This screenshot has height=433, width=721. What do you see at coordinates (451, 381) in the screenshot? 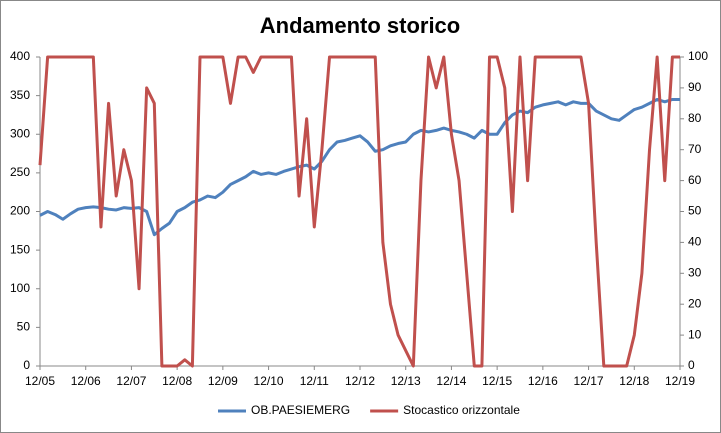
I see `x-tick-label: 12/14` at bounding box center [451, 381].